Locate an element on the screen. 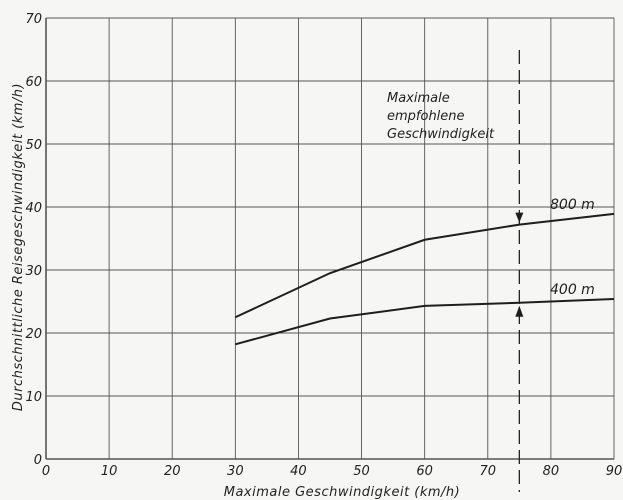 This screenshot has height=500, width=623. x-tick-label: 70 is located at coordinates (488, 471).